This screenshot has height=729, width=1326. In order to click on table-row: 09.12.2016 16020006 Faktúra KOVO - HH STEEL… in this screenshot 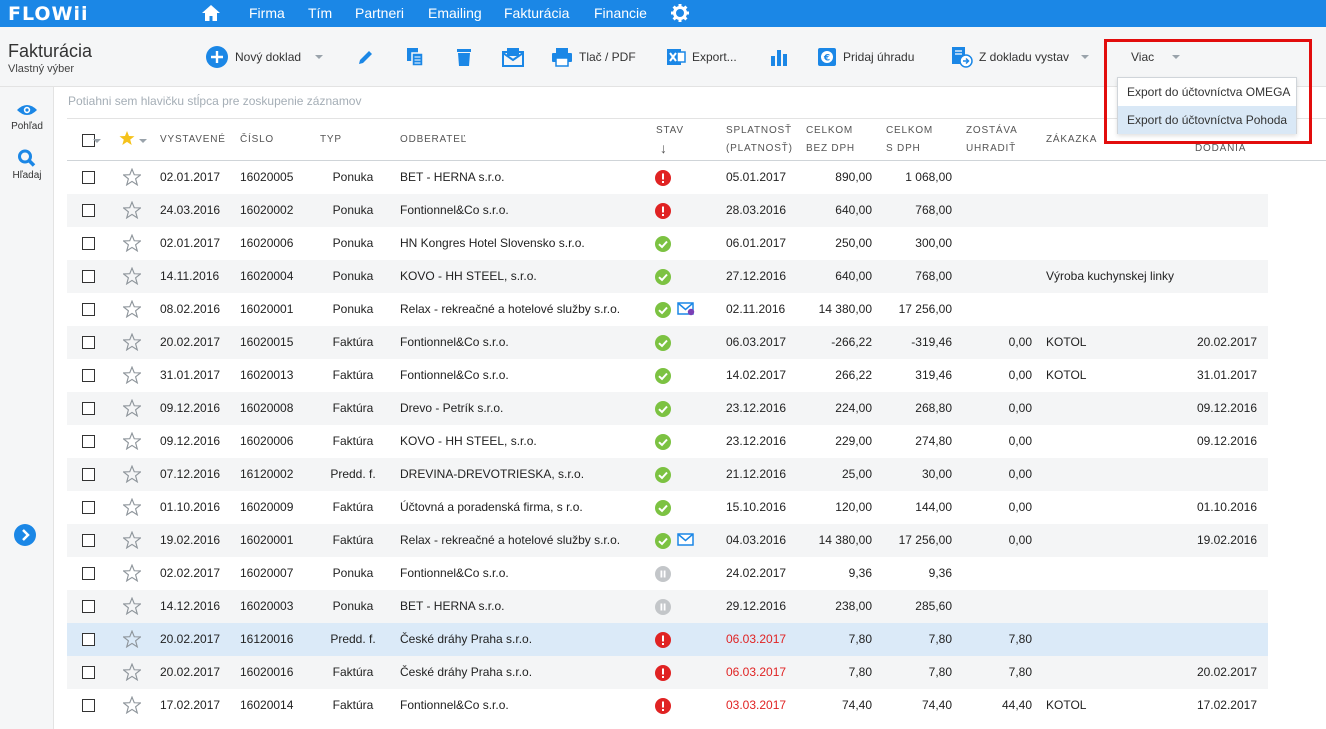, I will do `click(667, 441)`.